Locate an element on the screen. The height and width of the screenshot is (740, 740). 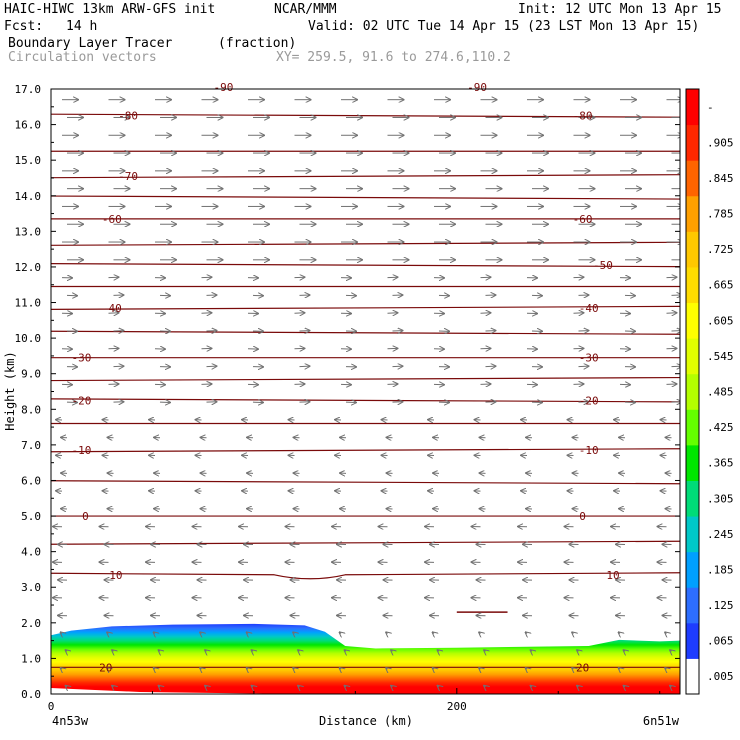
y-tick-label: 7.0 is located at coordinates (31, 445).